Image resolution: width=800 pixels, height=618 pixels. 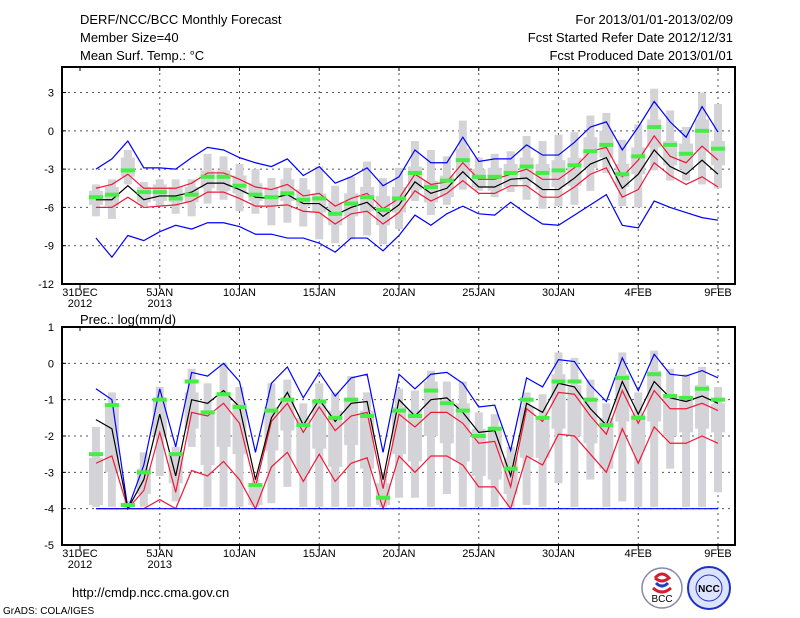 I want to click on y-tick-label: -9, so click(x=49, y=247).